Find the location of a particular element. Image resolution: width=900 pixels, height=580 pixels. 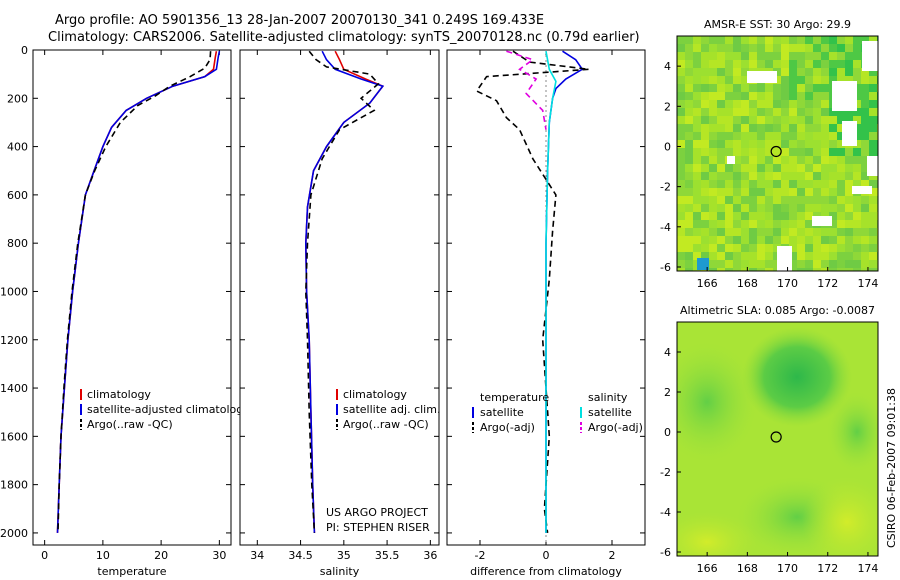

y-tick-label: 0 is located at coordinates (24, 50).